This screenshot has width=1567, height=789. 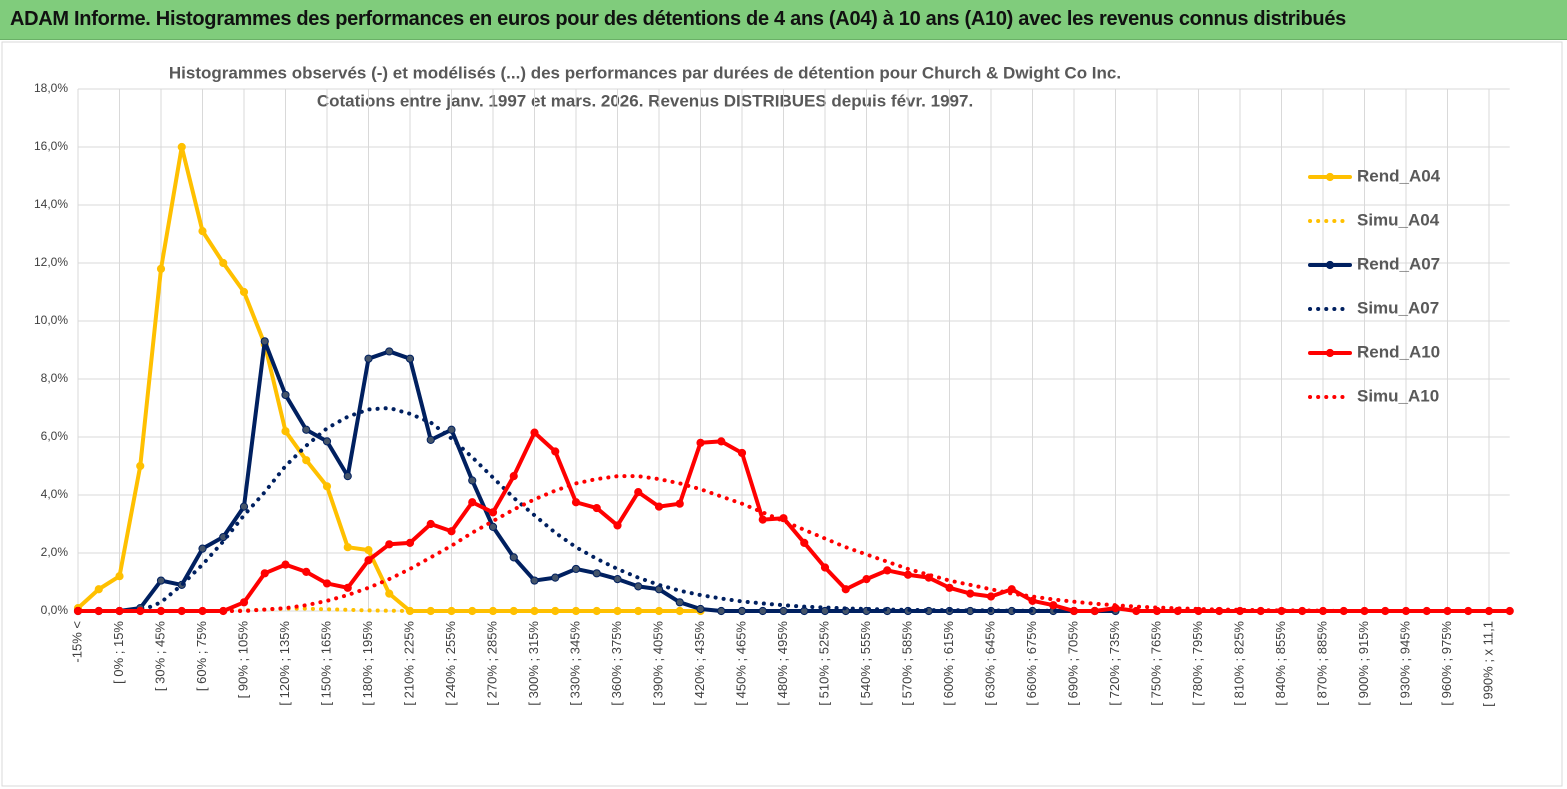 What do you see at coordinates (55, 494) in the screenshot?
I see `y-tick-label: 4,0%` at bounding box center [55, 494].